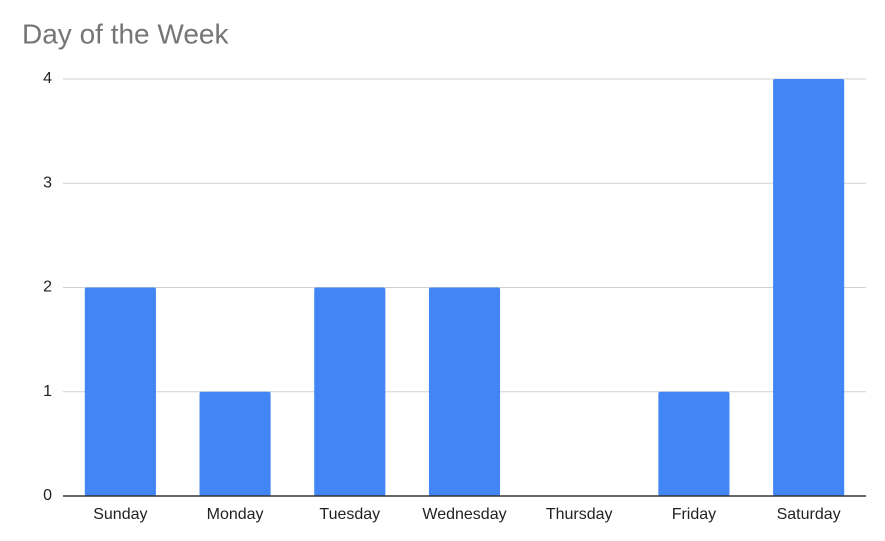  What do you see at coordinates (47, 495) in the screenshot?
I see `y-tick-label: 0` at bounding box center [47, 495].